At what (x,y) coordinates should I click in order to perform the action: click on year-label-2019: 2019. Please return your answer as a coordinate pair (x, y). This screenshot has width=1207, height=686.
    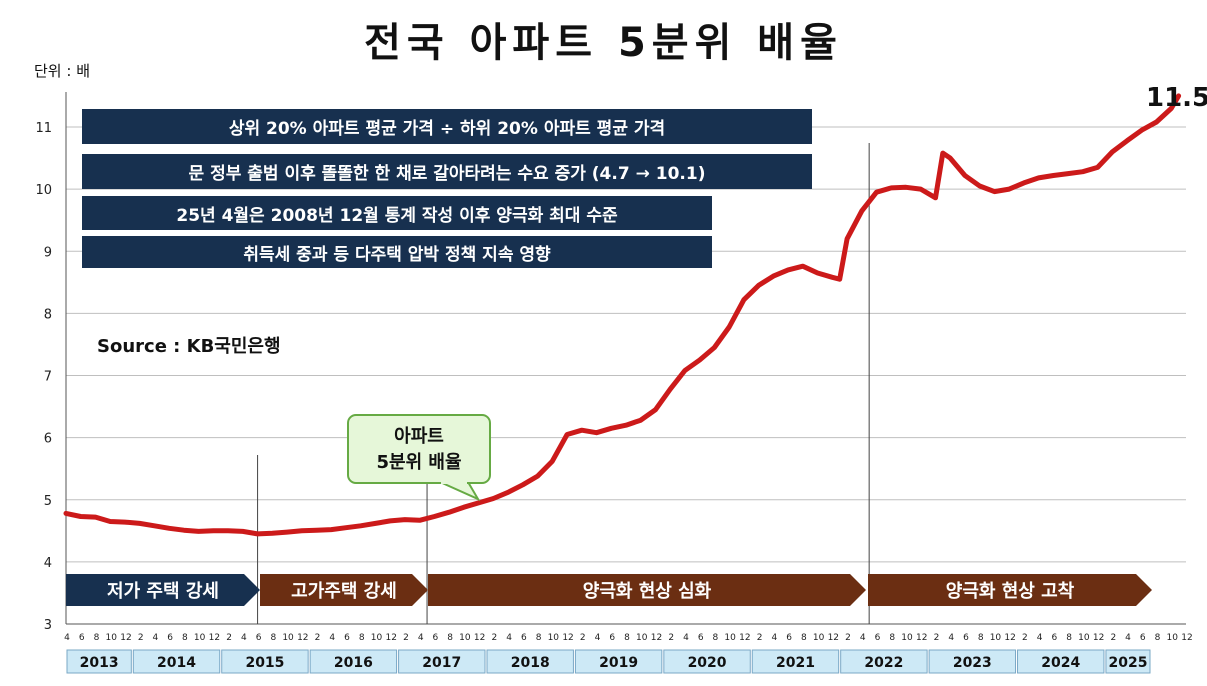
    Looking at the image, I should click on (618, 663).